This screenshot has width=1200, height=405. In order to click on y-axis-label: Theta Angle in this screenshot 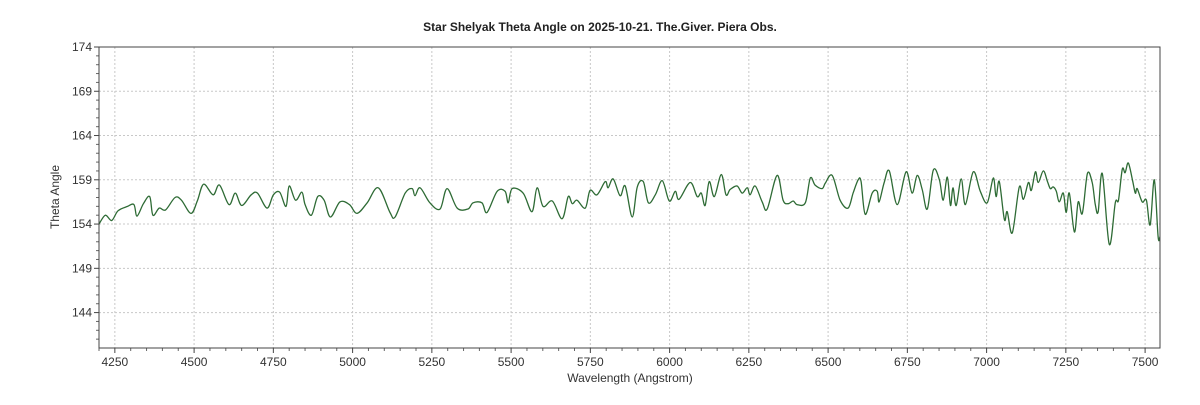, I will do `click(55, 197)`.